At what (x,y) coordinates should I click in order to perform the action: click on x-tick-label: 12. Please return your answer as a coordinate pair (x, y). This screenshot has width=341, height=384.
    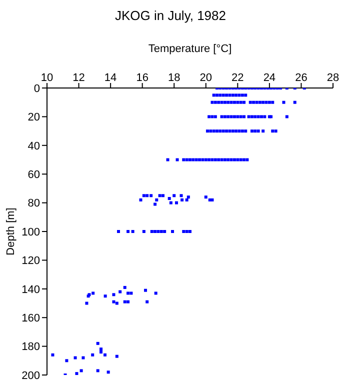
    Looking at the image, I should click on (78, 78).